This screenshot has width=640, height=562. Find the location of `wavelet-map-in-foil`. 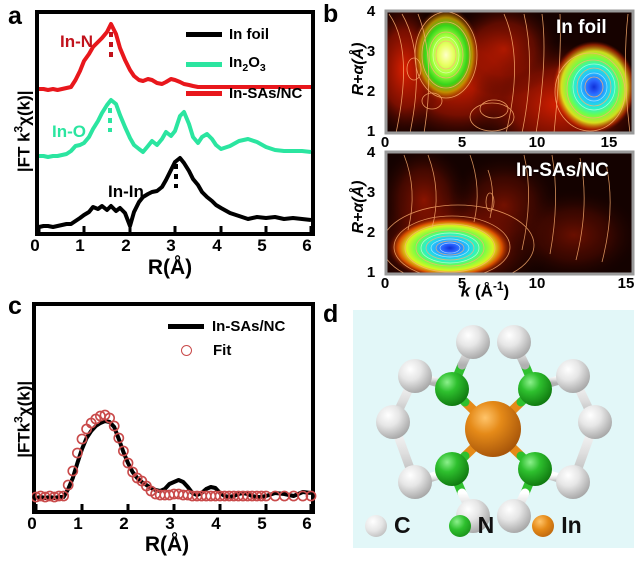

wavelet-map-in-foil is located at coordinates (509, 72).